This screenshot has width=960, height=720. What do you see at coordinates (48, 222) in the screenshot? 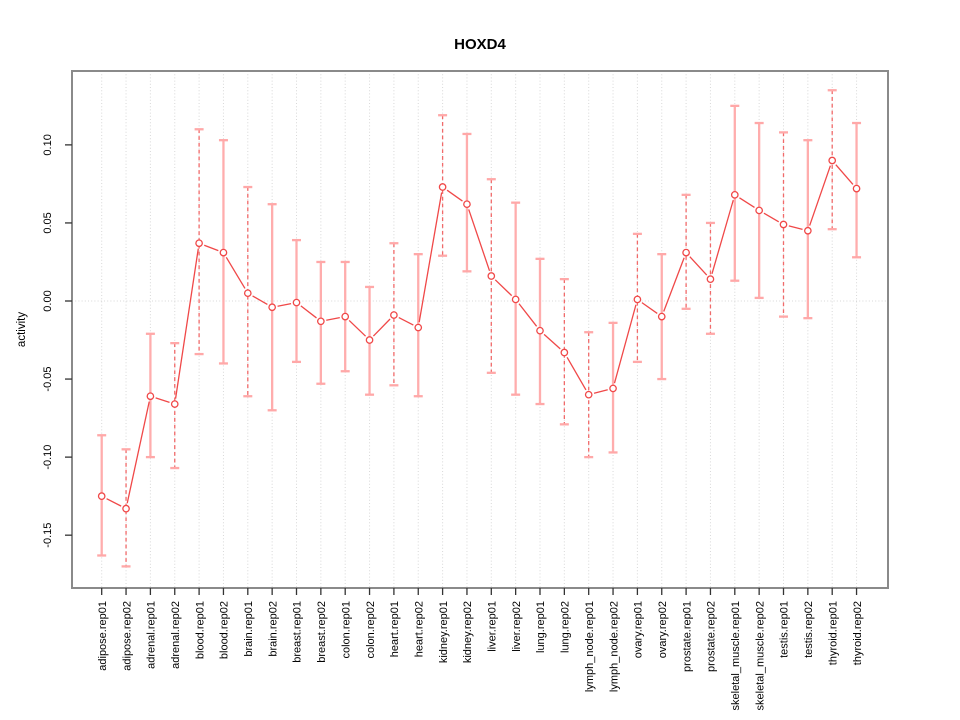
I see `y-tick-label: 0.05` at bounding box center [48, 222].